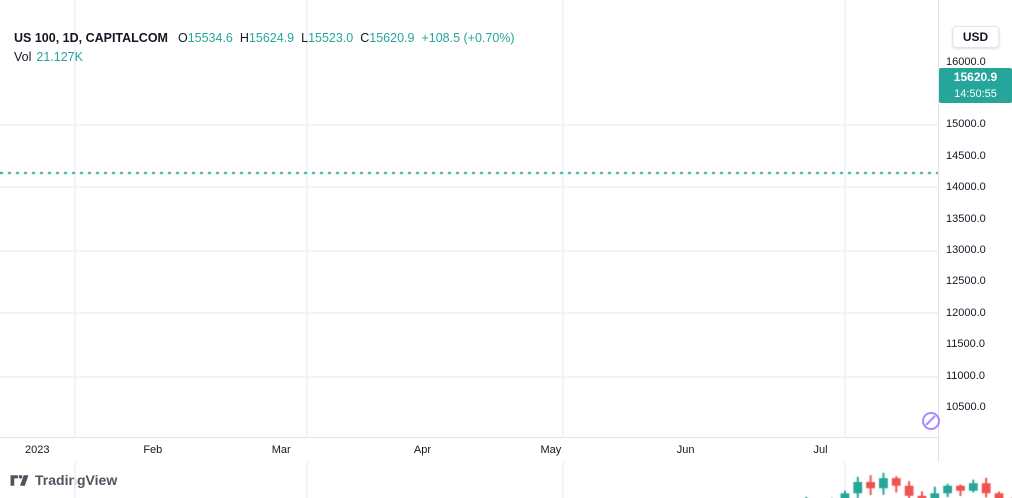 The height and width of the screenshot is (498, 1012). What do you see at coordinates (966, 124) in the screenshot?
I see `price-axis-tick: 15000.0` at bounding box center [966, 124].